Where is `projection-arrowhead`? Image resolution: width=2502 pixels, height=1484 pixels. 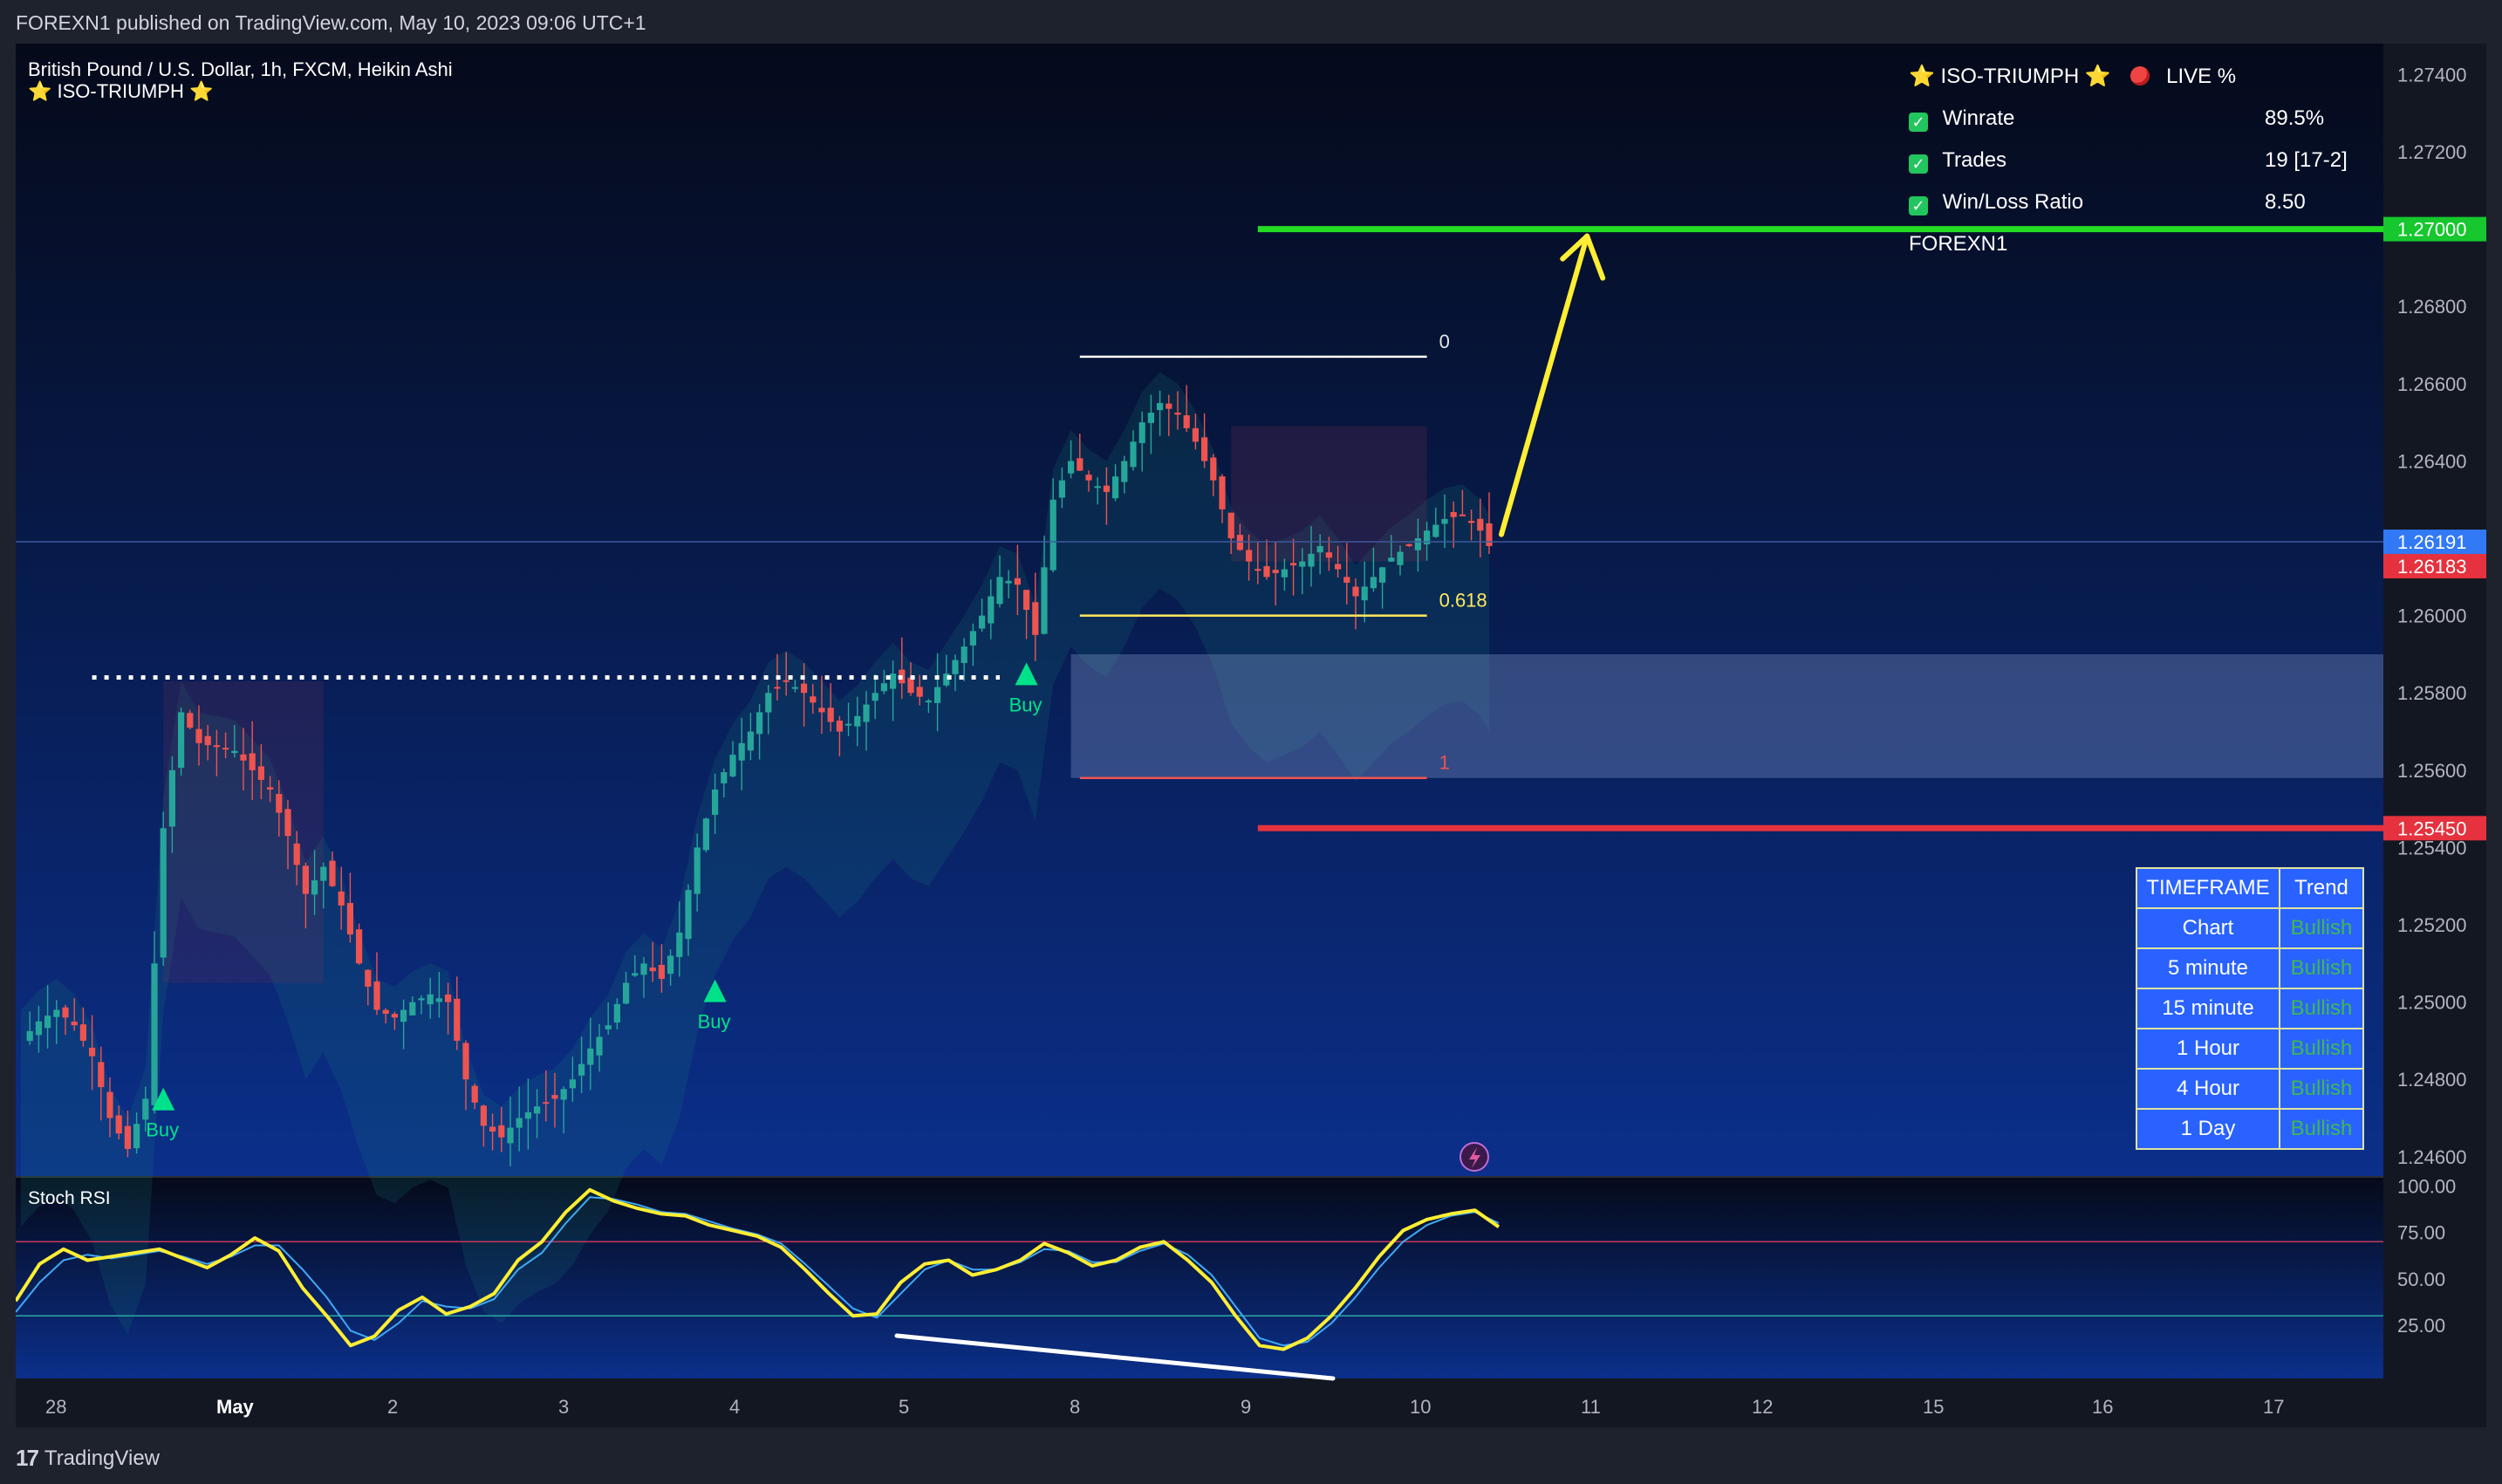 projection-arrowhead is located at coordinates (1583, 257).